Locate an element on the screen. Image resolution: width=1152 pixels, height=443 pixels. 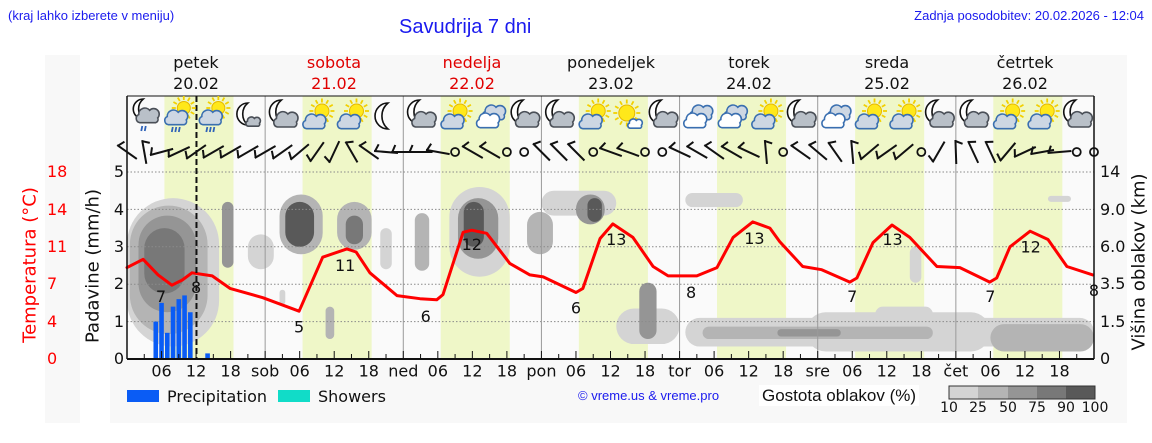
temperature-axis-title: Temperatura (°C) is located at coordinates (30, 265).